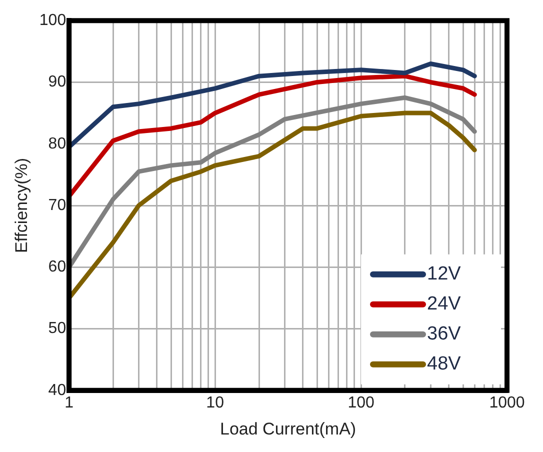  Describe the element at coordinates (444, 364) in the screenshot. I see `legend-label: 48V` at that location.